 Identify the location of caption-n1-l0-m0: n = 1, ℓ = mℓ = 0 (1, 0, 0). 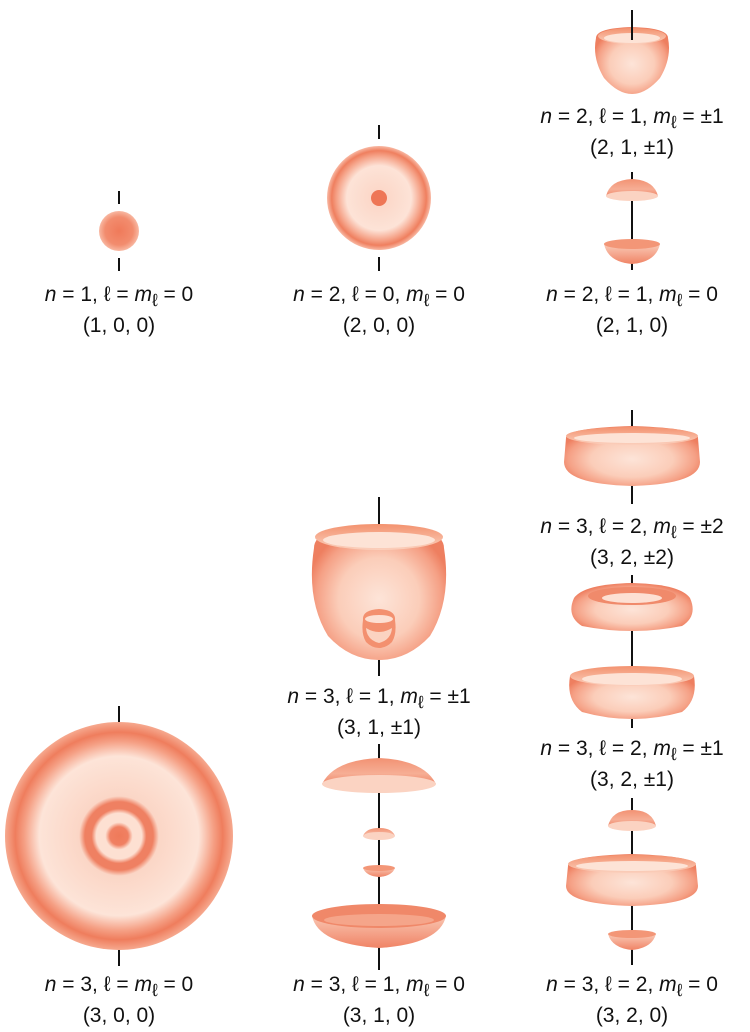
(119, 310).